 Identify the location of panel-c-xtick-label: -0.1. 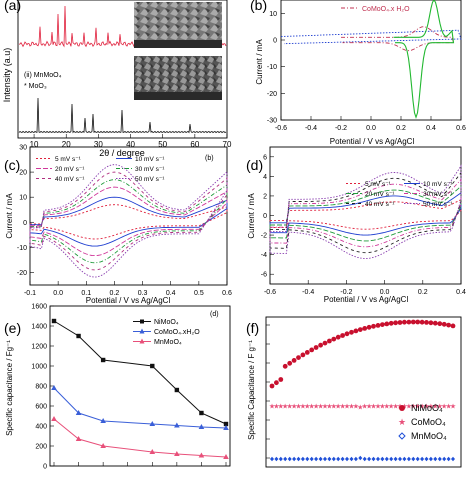
(30, 293).